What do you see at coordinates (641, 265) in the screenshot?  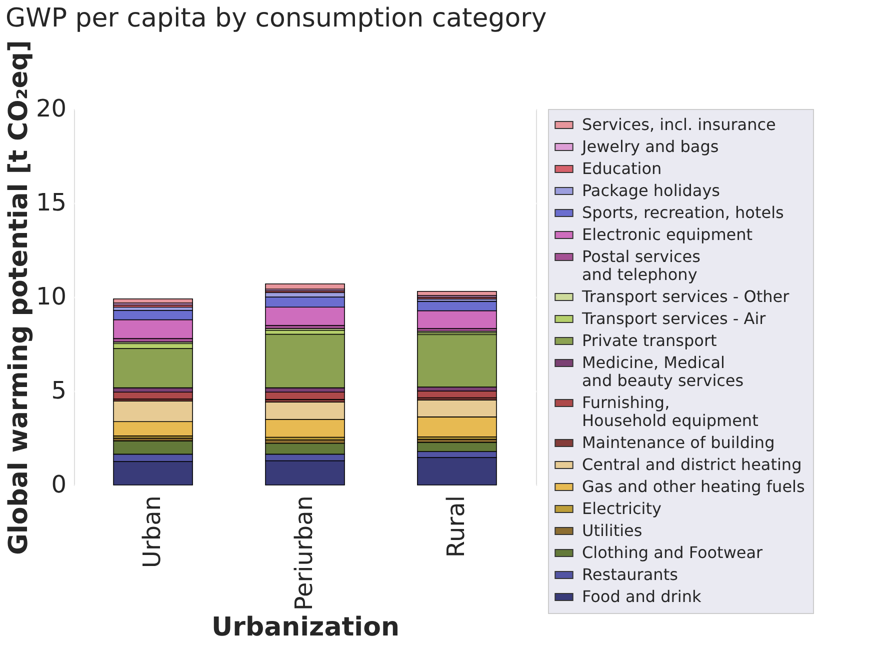 I see `legend-label: Postal services and telephony` at bounding box center [641, 265].